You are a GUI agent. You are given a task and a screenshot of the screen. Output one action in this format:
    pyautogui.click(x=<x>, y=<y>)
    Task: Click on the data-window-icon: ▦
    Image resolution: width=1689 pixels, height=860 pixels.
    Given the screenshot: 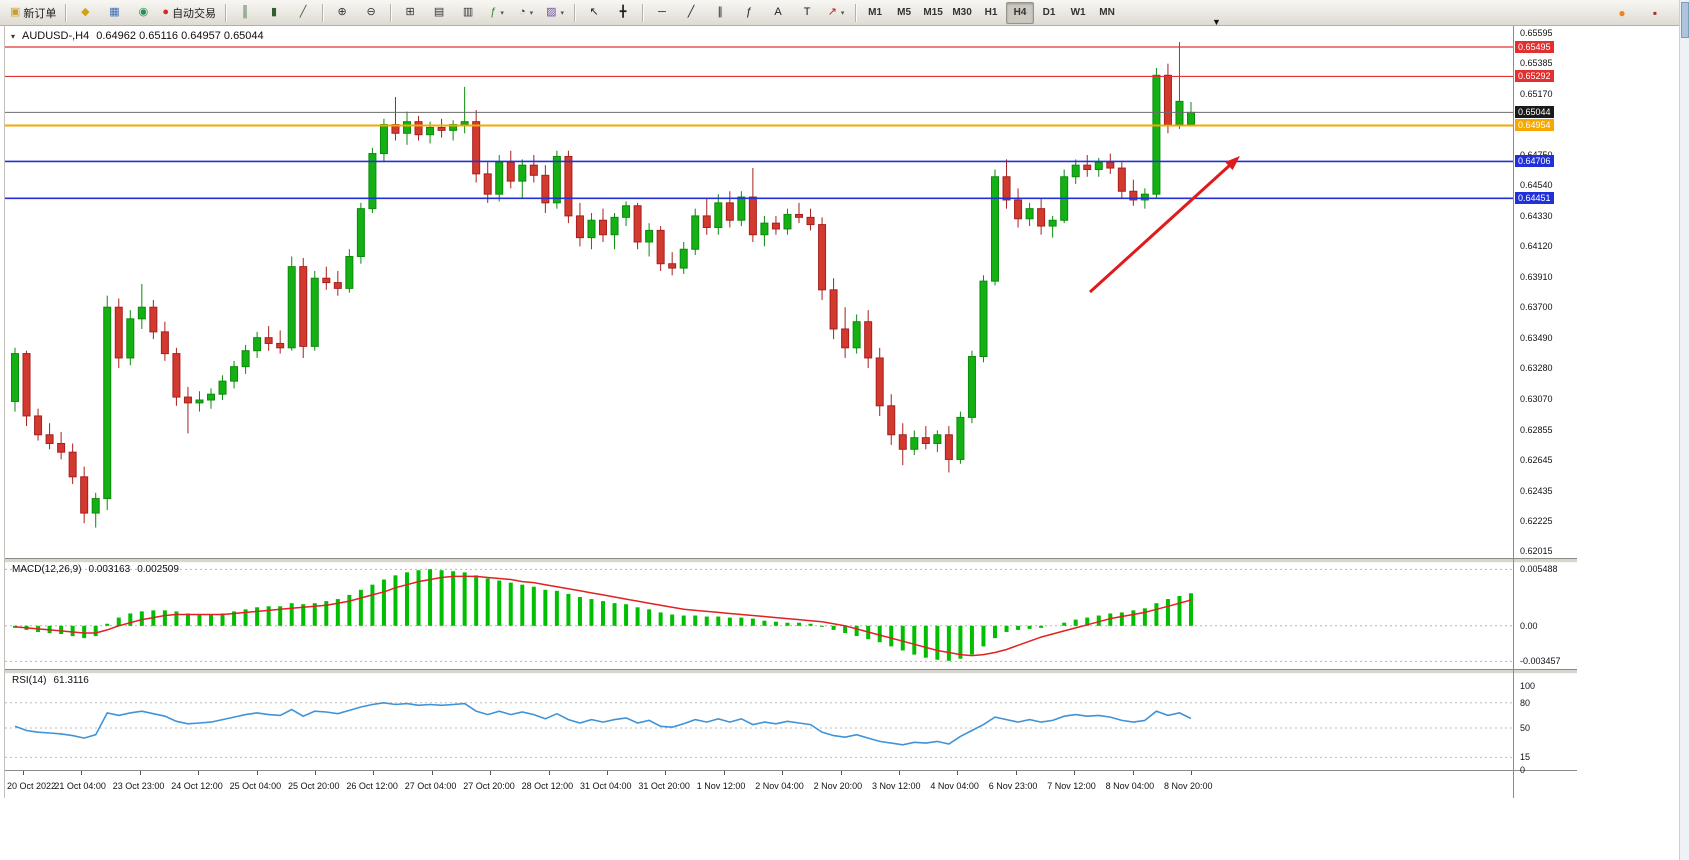 What is the action you would take?
    pyautogui.click(x=114, y=12)
    